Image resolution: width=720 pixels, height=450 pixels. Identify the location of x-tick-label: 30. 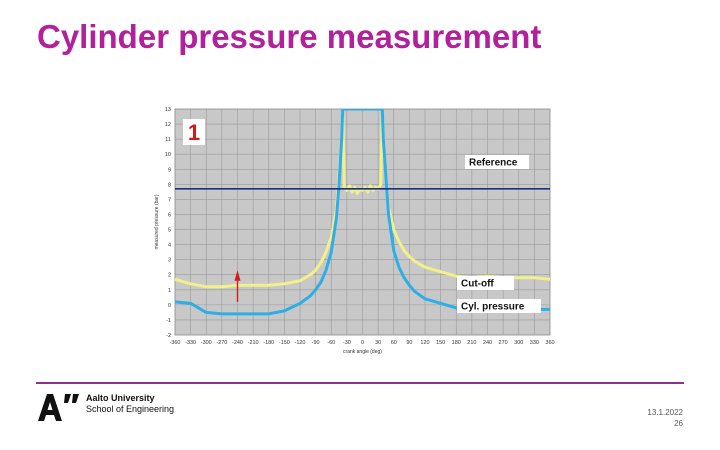
(378, 343).